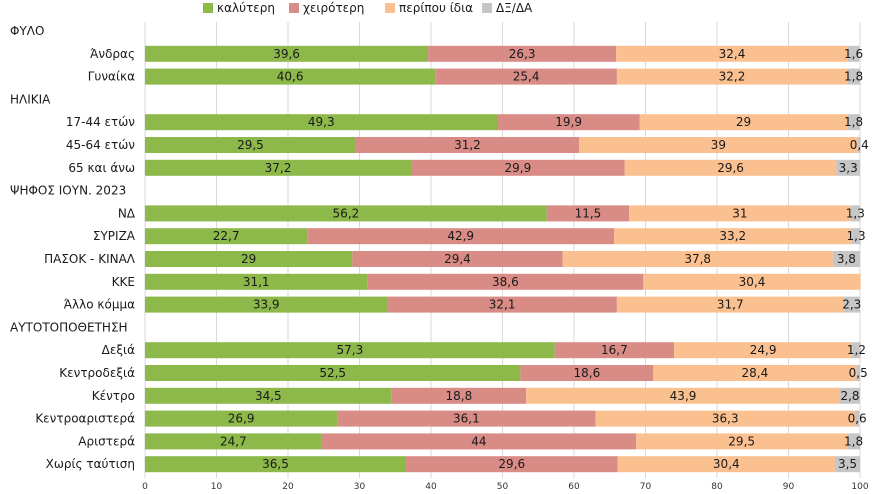  I want to click on group-header: ΗΛΙΚΙΑ, so click(30, 99).